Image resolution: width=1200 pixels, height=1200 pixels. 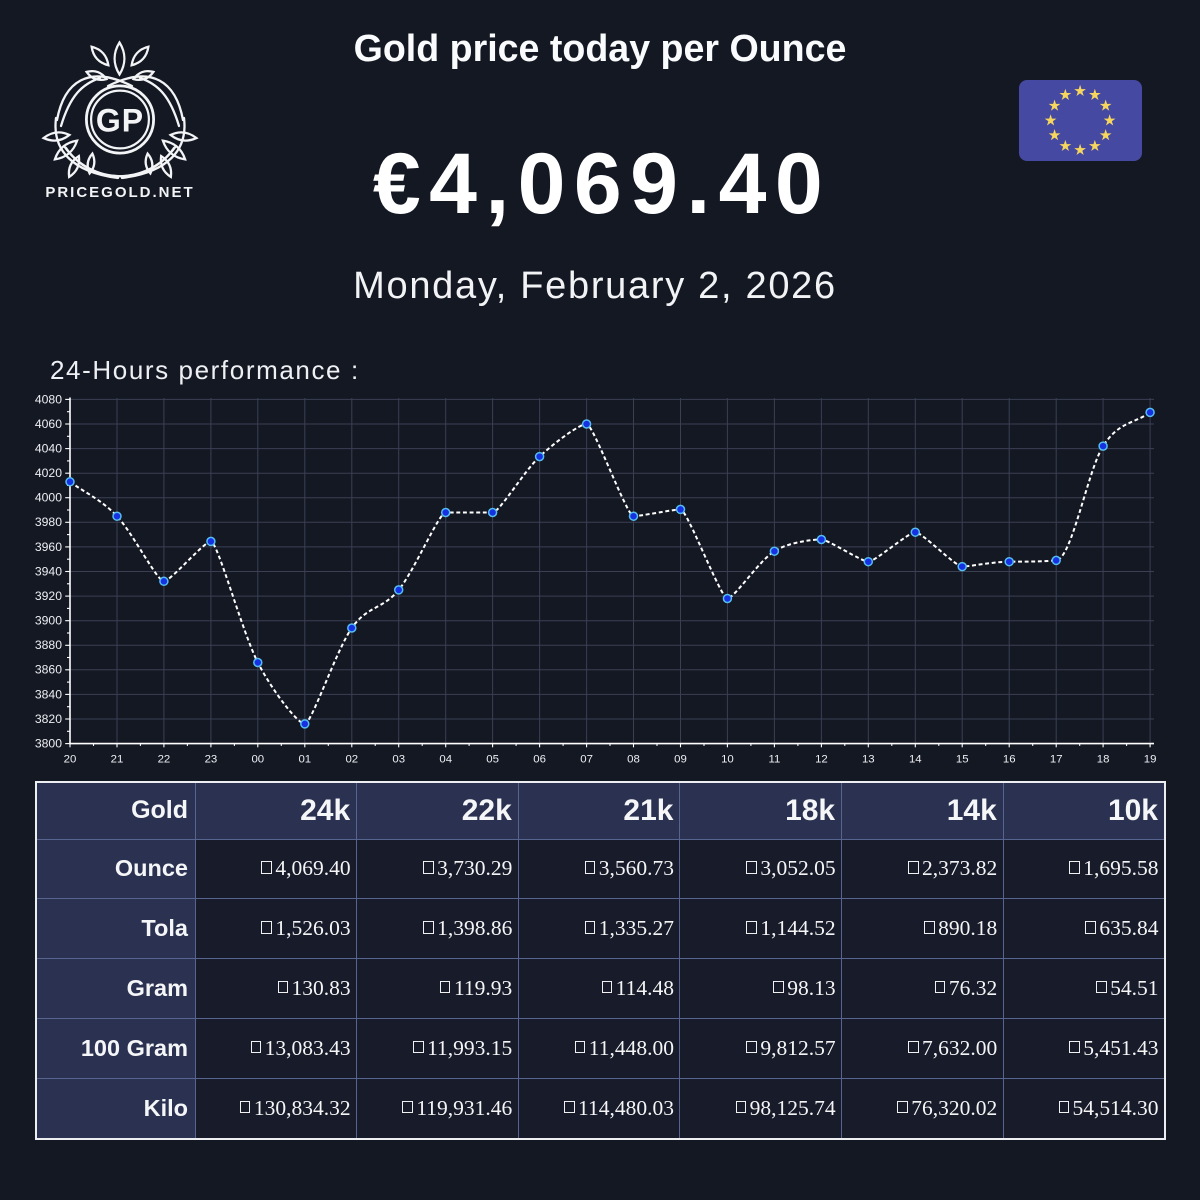 I want to click on svg-text: 4040, so click(x=48, y=449).